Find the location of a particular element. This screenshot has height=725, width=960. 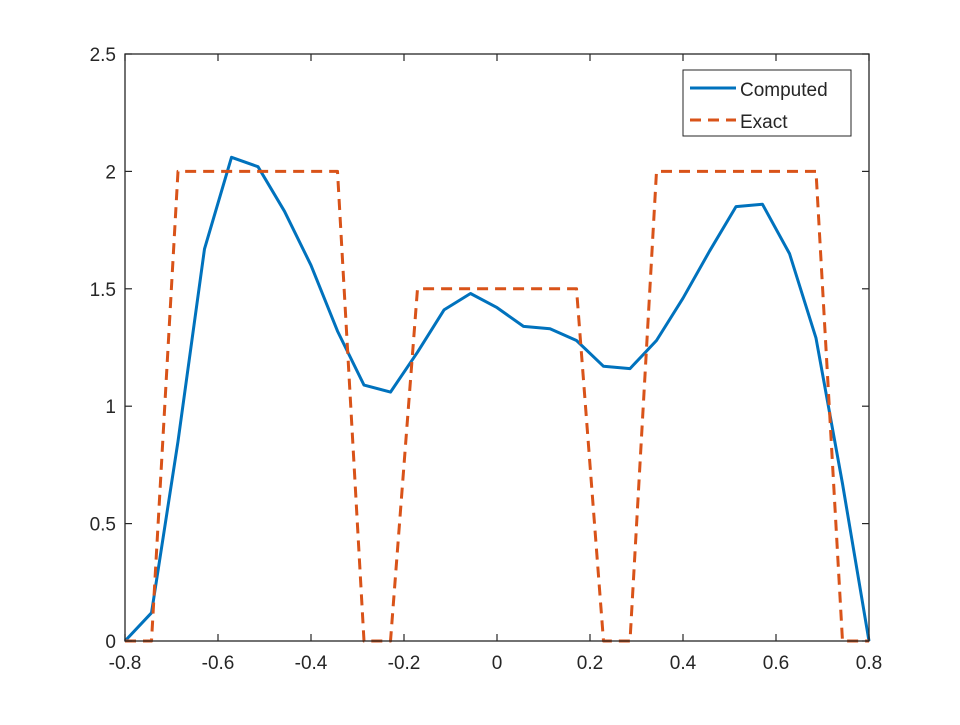

y-tick-label: 0.5 is located at coordinates (103, 525).